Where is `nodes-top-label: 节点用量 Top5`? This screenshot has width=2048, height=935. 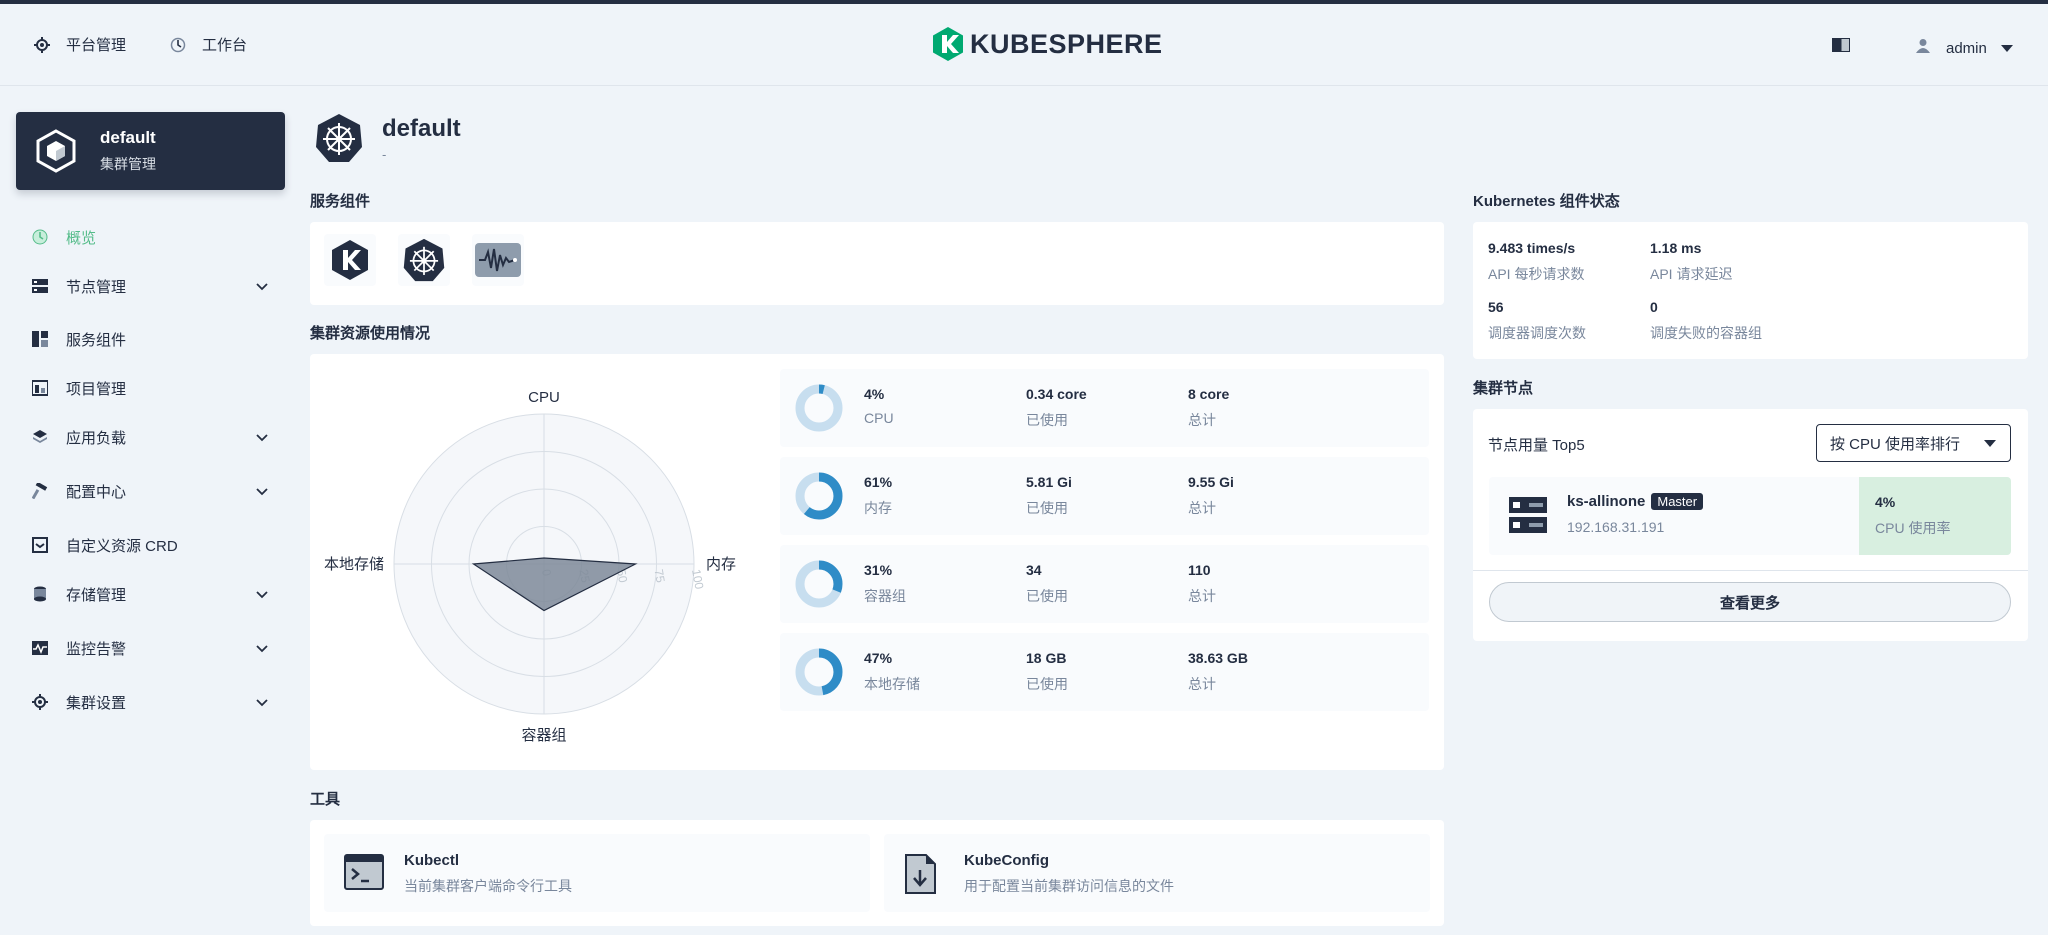 nodes-top-label: 节点用量 Top5 is located at coordinates (1536, 445).